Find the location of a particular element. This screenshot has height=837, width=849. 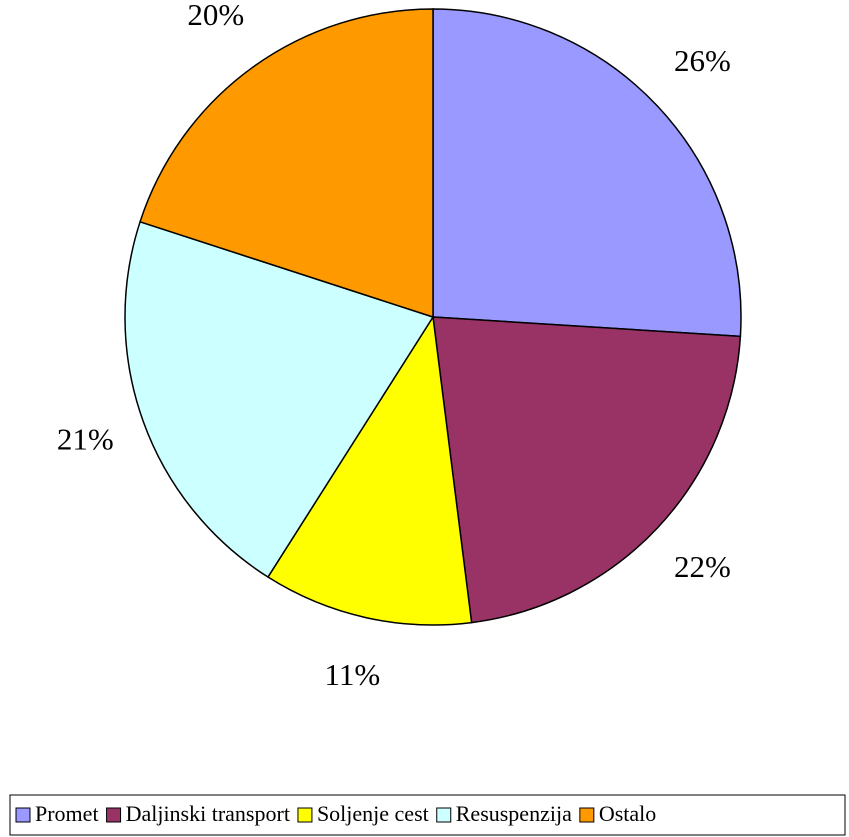

data-label: 20% is located at coordinates (215, 16).